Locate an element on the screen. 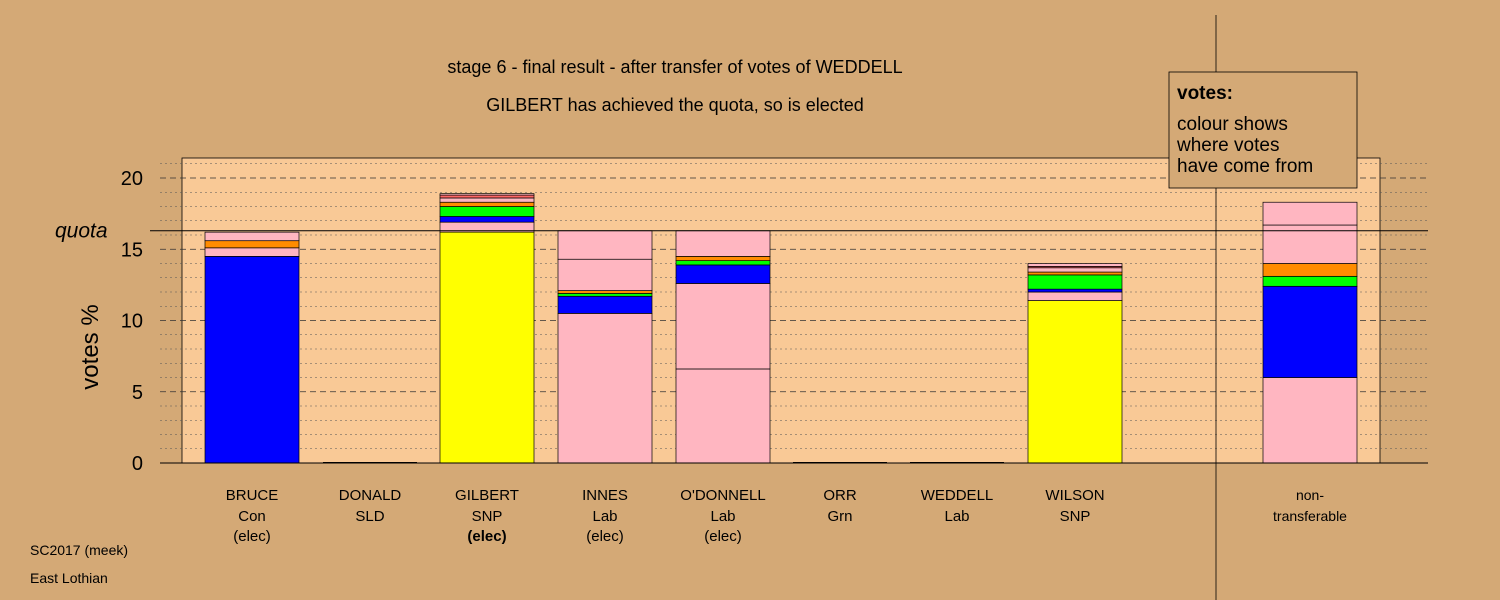  y-tick-label: 15 is located at coordinates (132, 250).